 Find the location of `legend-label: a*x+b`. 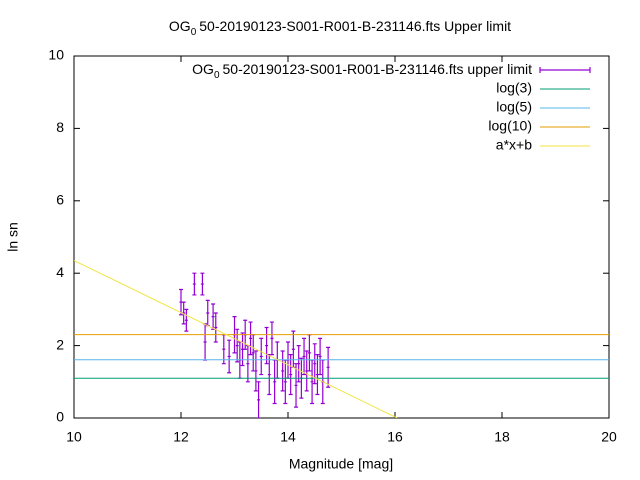

legend-label: a*x+b is located at coordinates (514, 145).